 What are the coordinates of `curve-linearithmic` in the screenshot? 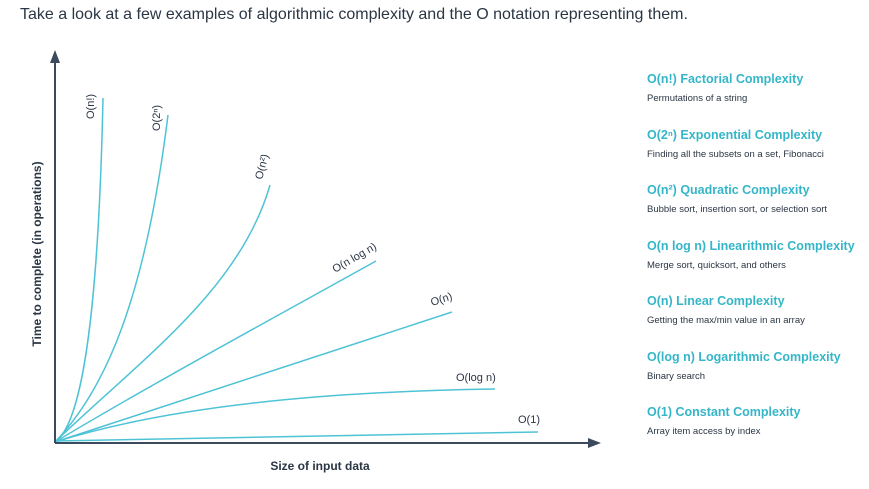 It's located at (215, 351).